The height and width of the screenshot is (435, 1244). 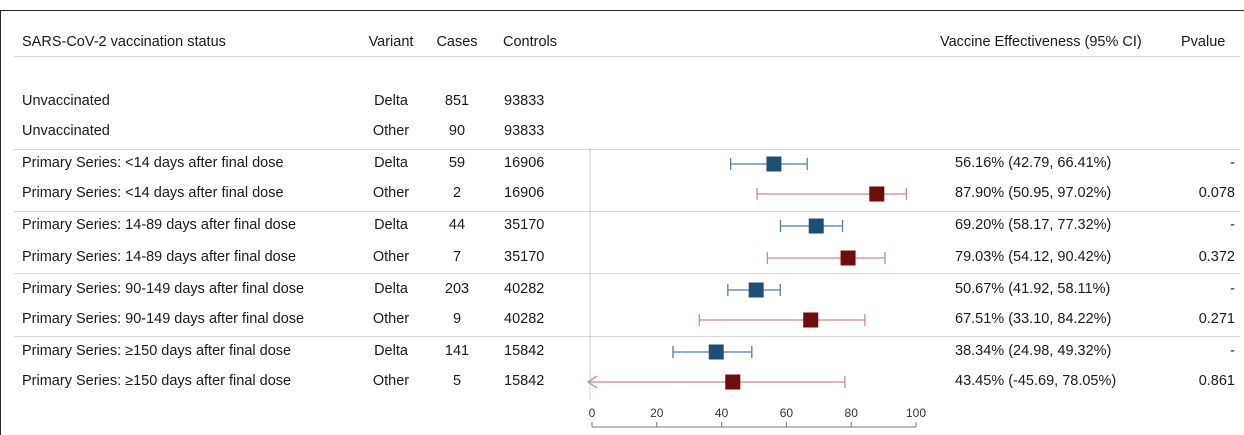 What do you see at coordinates (592, 382) in the screenshot?
I see `ci-lower-arrow` at bounding box center [592, 382].